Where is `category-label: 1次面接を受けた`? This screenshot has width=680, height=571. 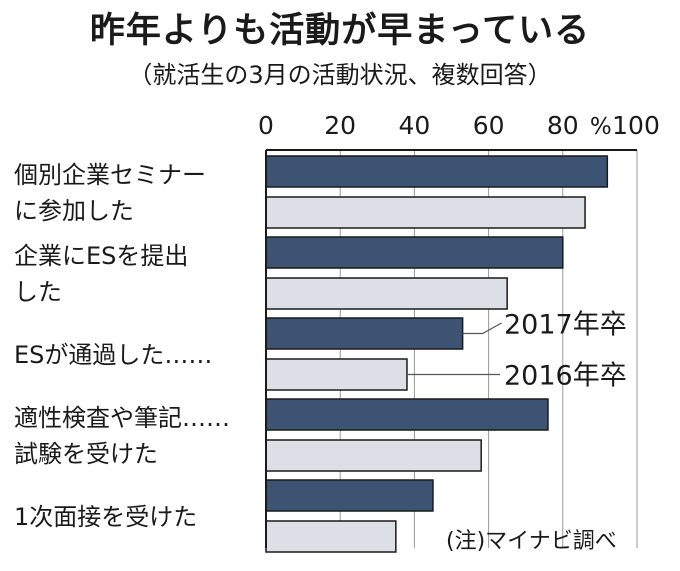 category-label: 1次面接を受けた is located at coordinates (105, 517).